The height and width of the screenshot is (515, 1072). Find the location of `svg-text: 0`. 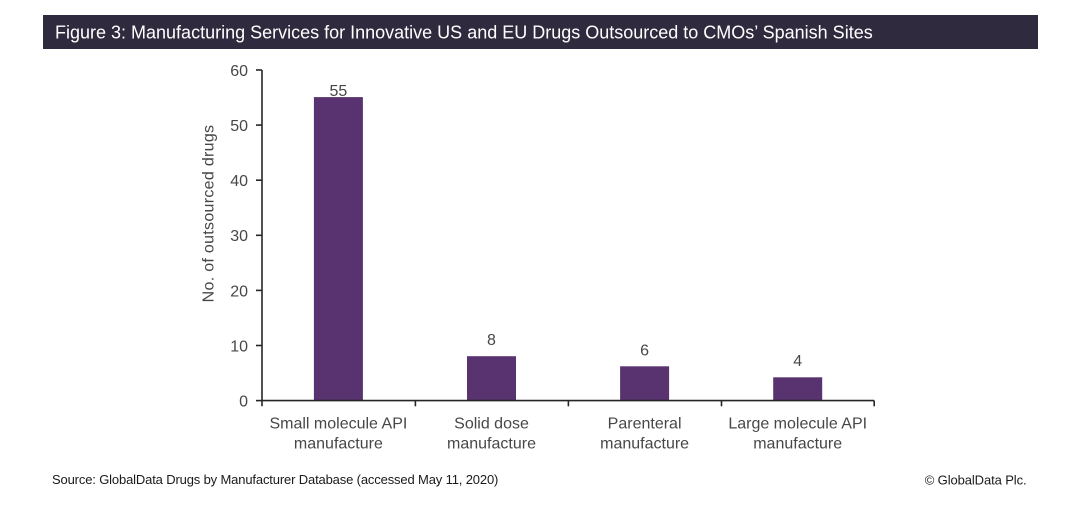

svg-text: 0 is located at coordinates (243, 402).